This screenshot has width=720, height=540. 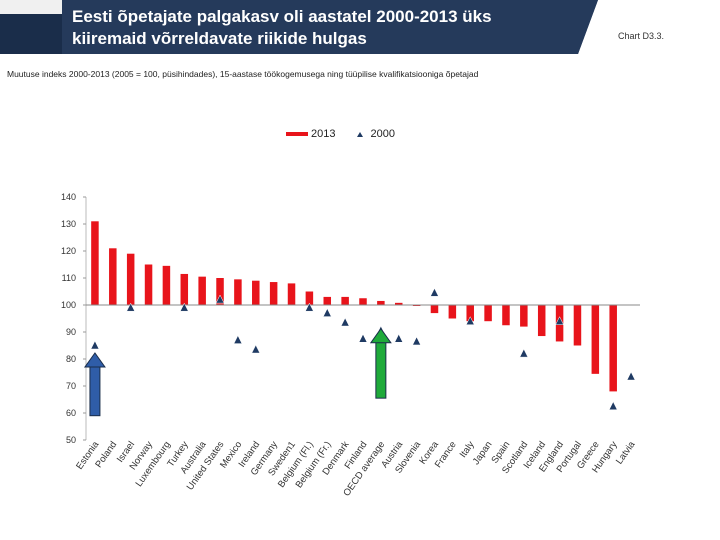 What do you see at coordinates (71, 413) in the screenshot?
I see `y-tick-label: 60` at bounding box center [71, 413].